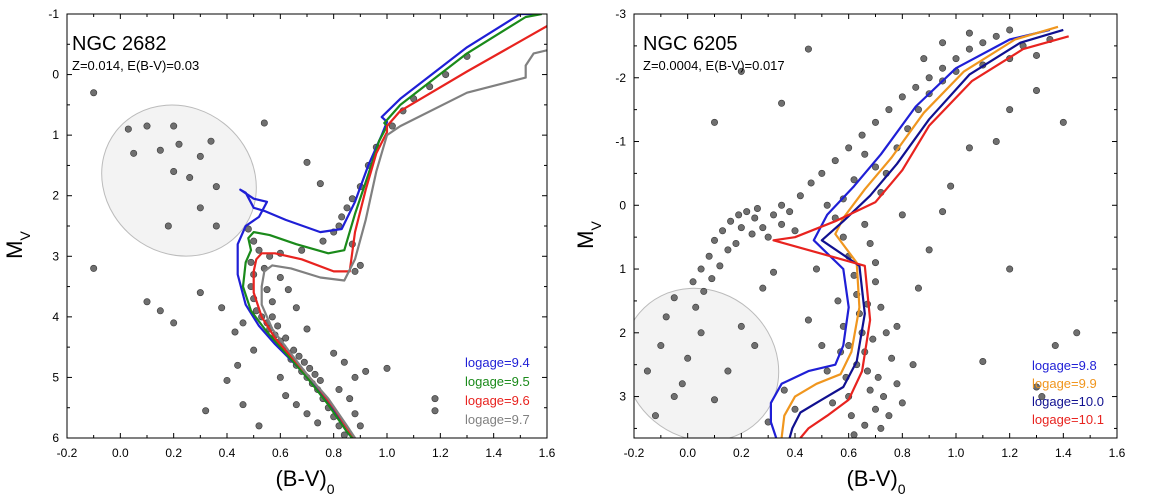  Describe the element at coordinates (956, 453) in the screenshot. I see `x-tick-label: 1.0` at that location.